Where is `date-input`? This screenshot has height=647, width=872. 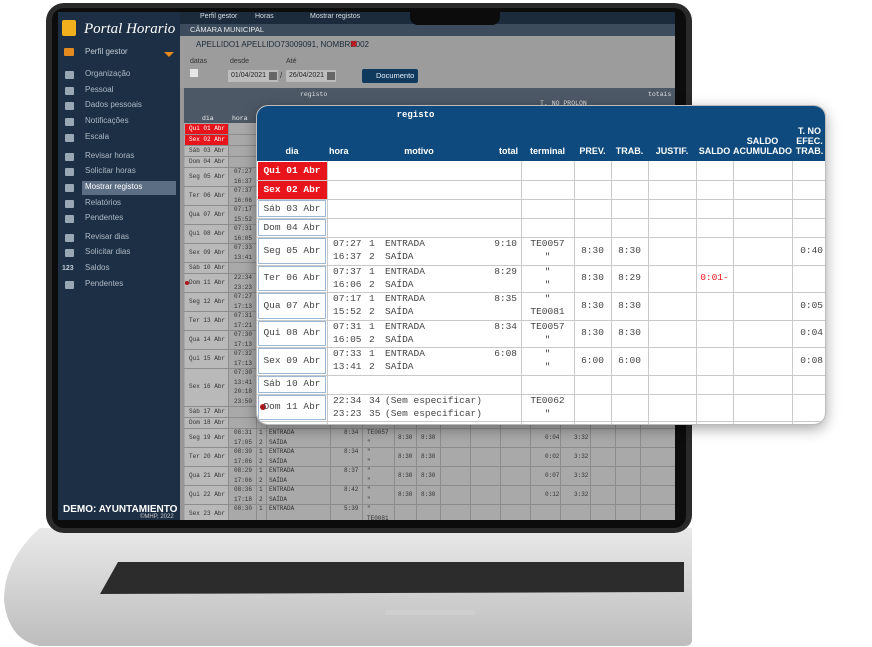
date-input is located at coordinates (253, 76).